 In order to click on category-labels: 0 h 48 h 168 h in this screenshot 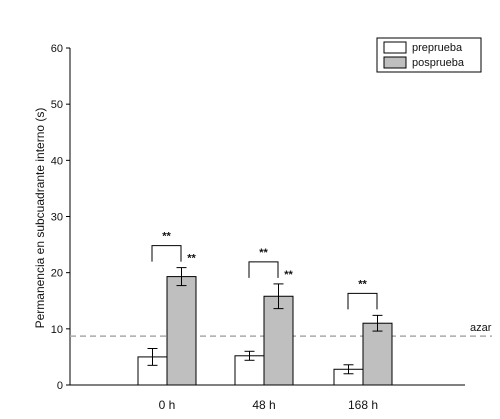, I will do `click(268, 405)`.